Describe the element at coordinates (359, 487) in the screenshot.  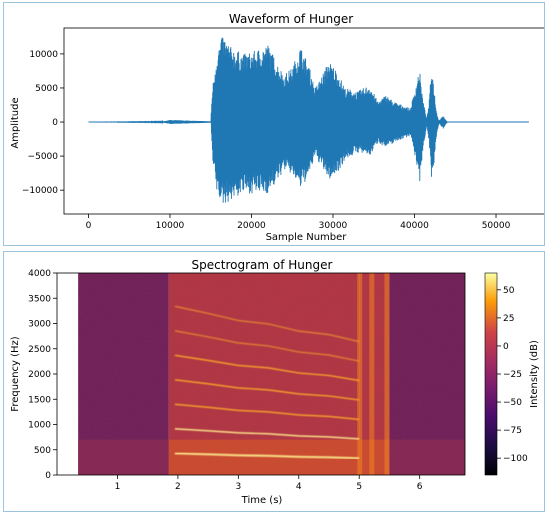
I see `spectrogram-xtick-label: 5` at that location.